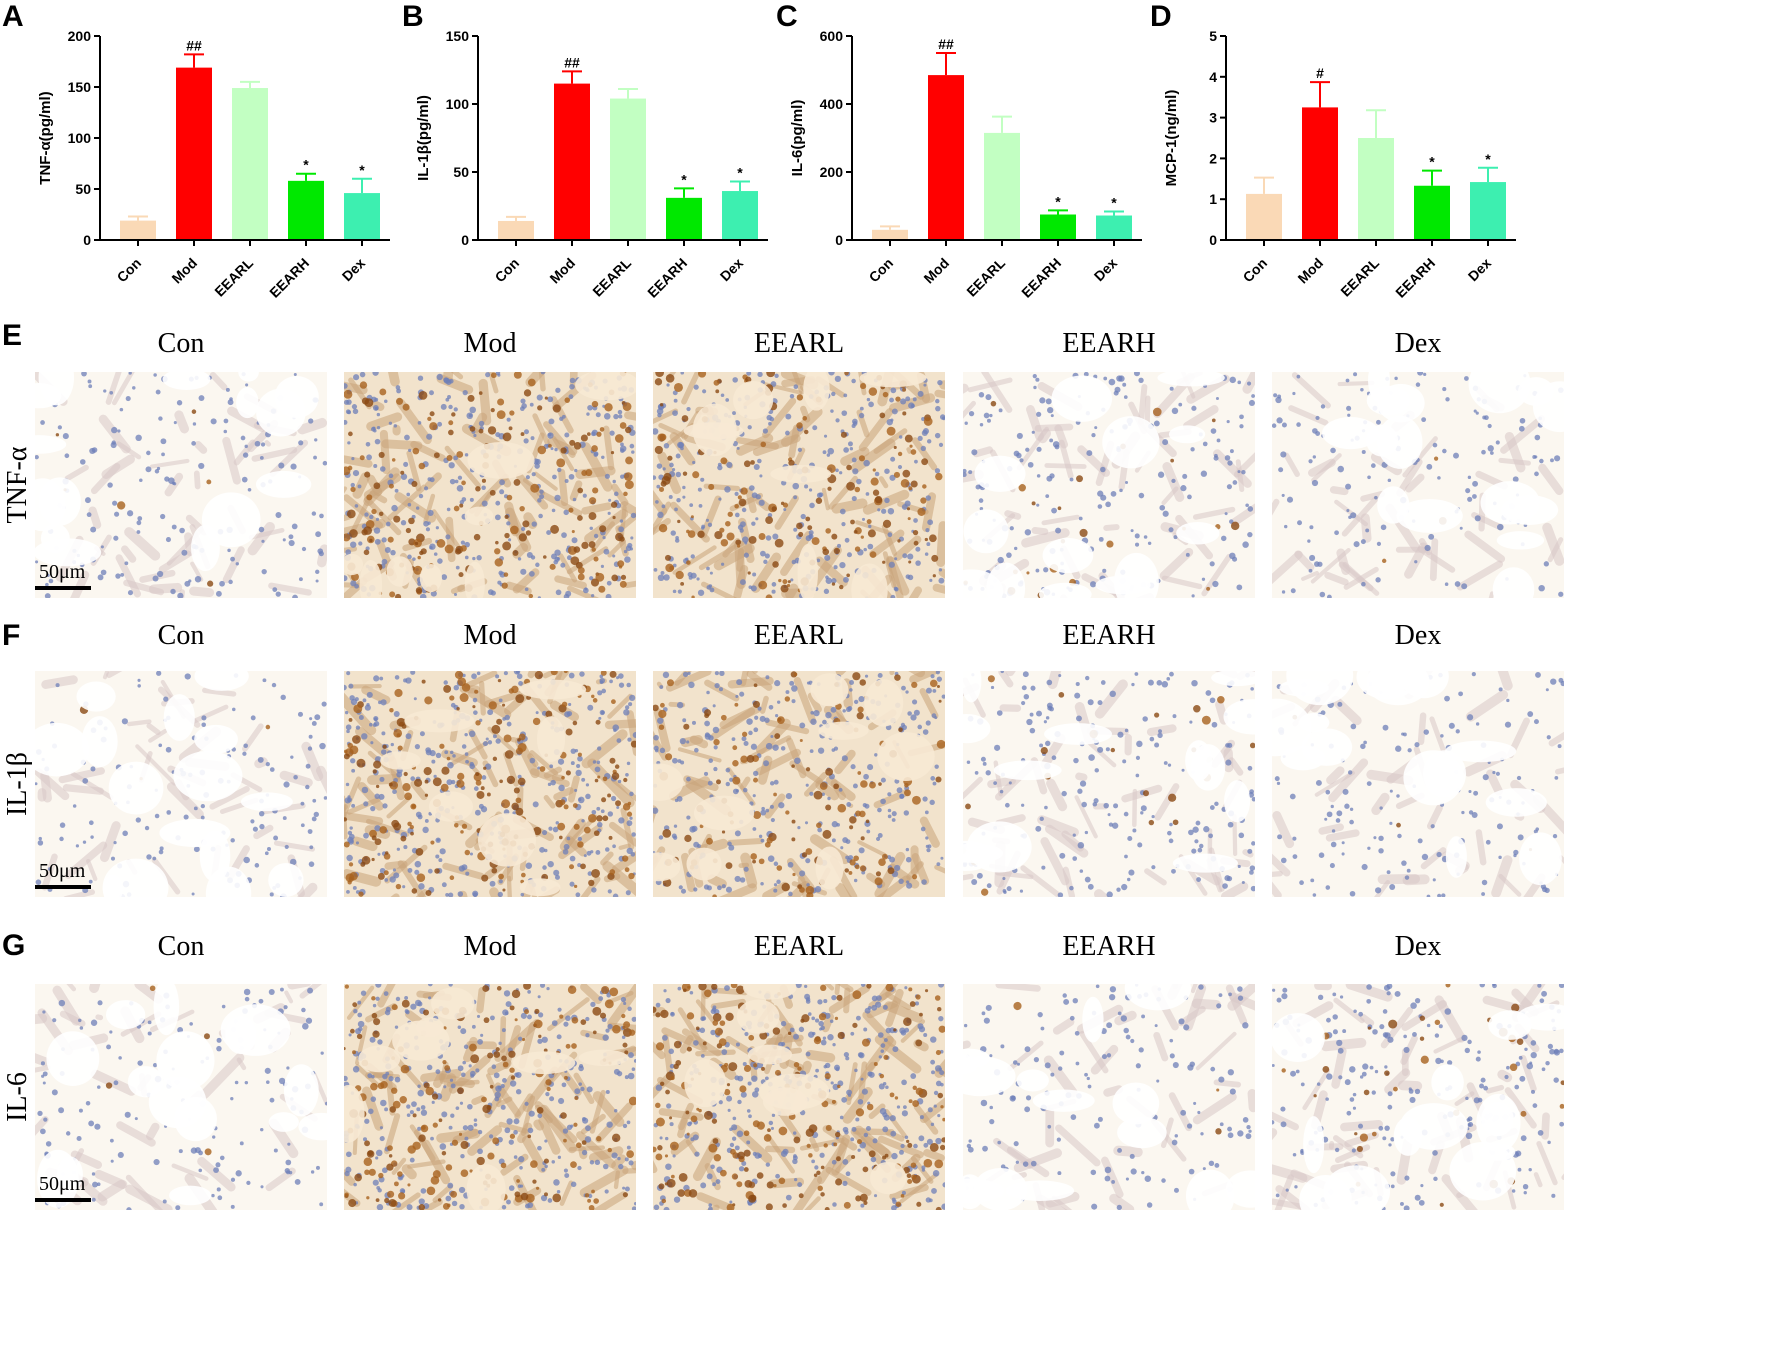 This screenshot has height=1371, width=1772. Describe the element at coordinates (1432, 212) in the screenshot. I see `bar` at that location.